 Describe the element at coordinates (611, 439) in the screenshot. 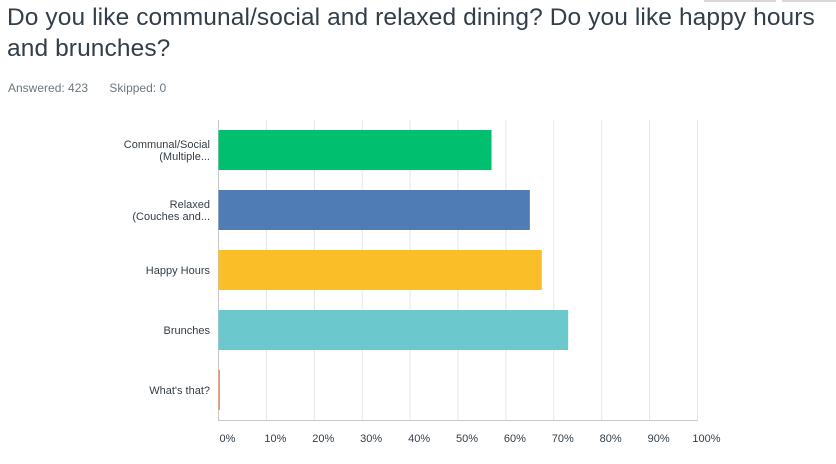

I see `x-tick-label: 80%` at that location.